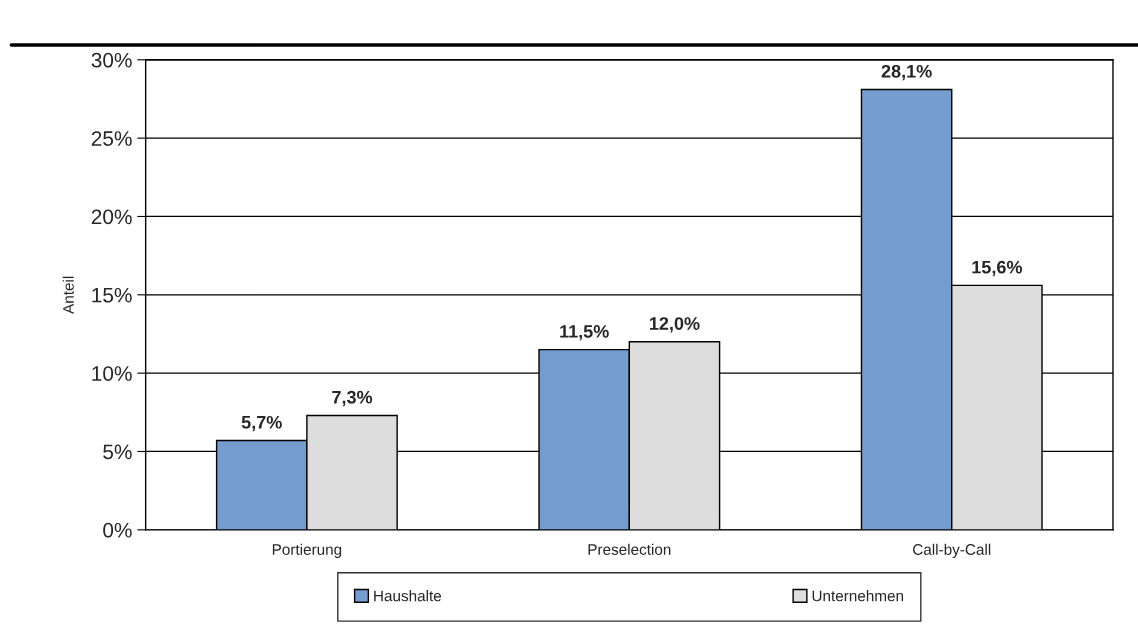 This screenshot has width=1138, height=643. What do you see at coordinates (997, 268) in the screenshot?
I see `data-label: 15,6%` at bounding box center [997, 268].